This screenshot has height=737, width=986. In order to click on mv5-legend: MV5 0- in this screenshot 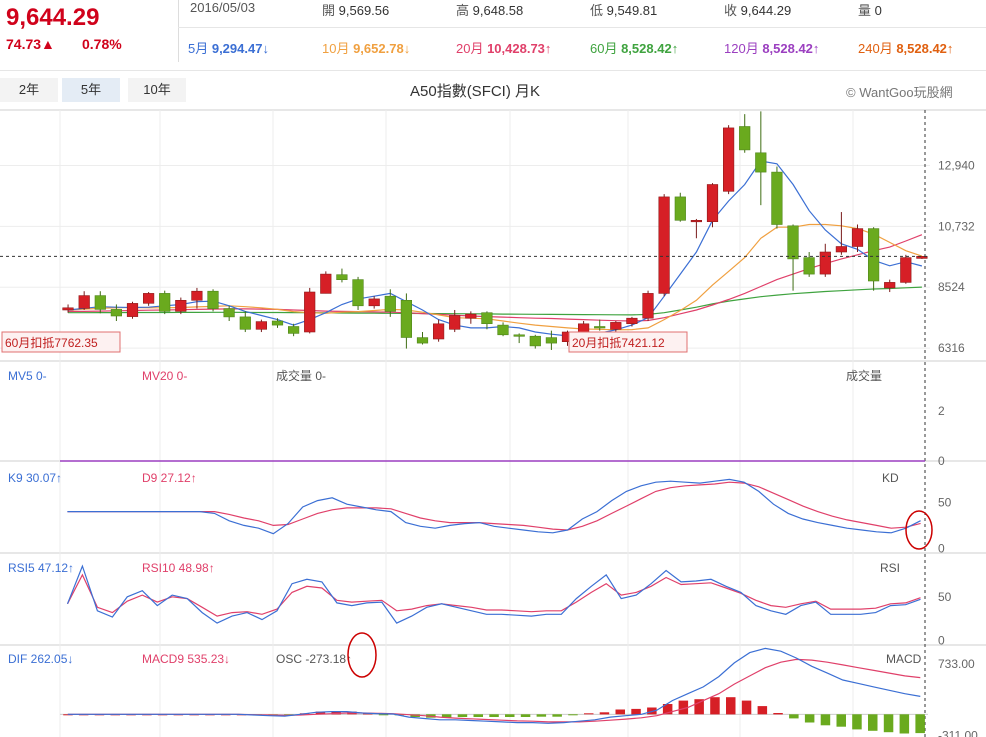, I will do `click(27, 376)`.